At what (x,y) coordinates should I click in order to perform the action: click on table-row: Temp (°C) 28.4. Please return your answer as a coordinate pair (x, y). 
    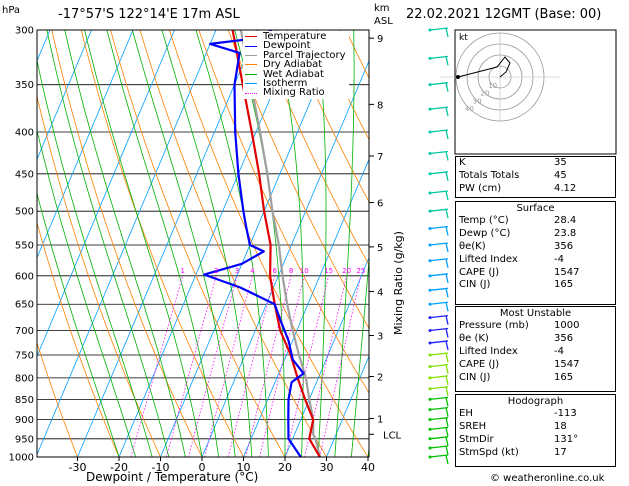
    Looking at the image, I should click on (535, 221).